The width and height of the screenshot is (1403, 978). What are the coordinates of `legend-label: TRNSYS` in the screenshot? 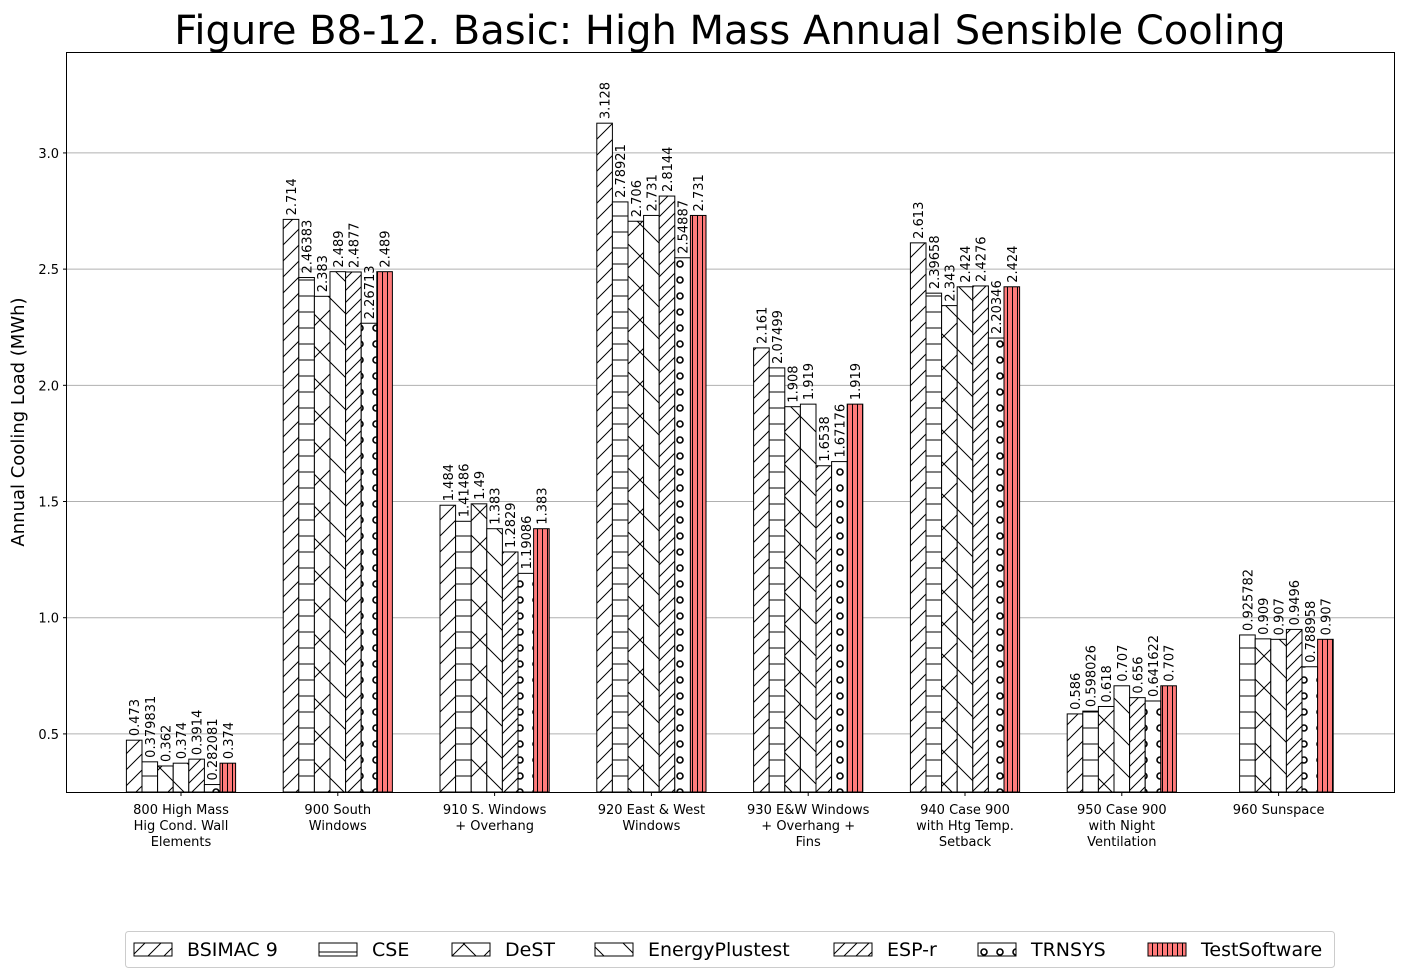 It's located at (1068, 950).